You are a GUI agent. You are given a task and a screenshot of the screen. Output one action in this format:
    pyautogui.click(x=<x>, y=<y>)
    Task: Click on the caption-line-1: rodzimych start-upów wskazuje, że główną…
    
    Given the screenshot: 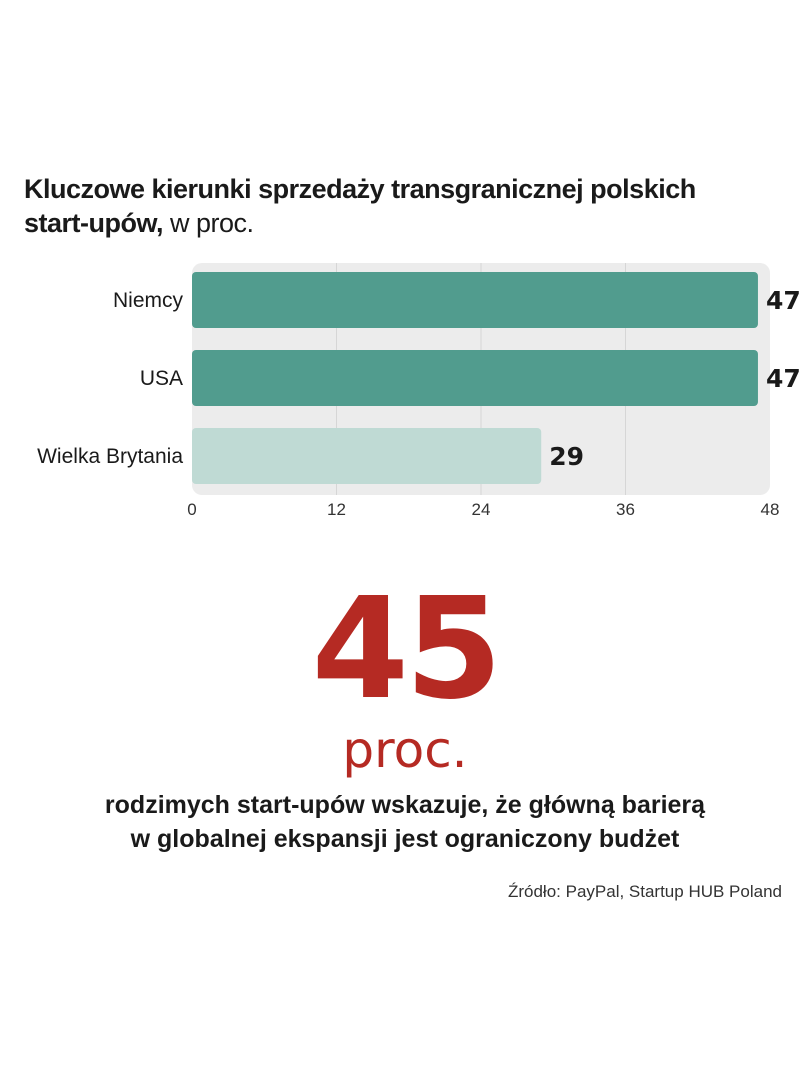 What is the action you would take?
    pyautogui.click(x=405, y=805)
    